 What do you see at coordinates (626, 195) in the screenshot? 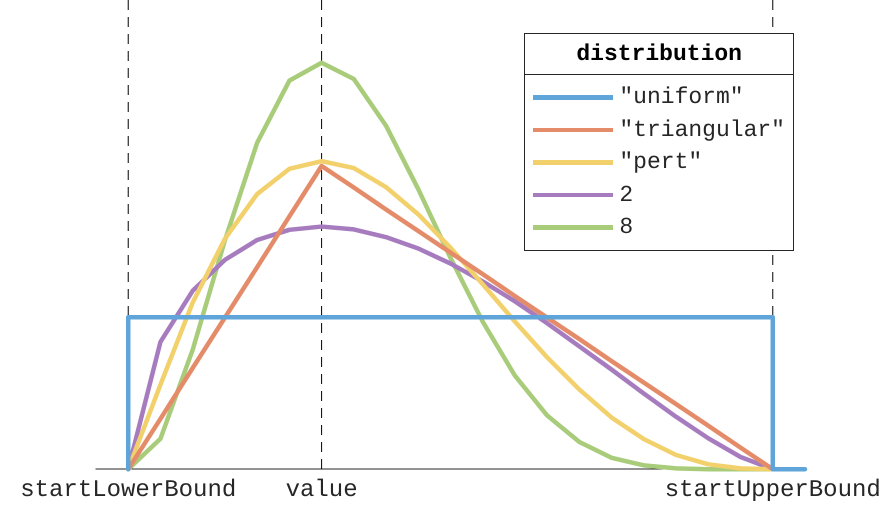
I see `legend-label: 2` at bounding box center [626, 195].